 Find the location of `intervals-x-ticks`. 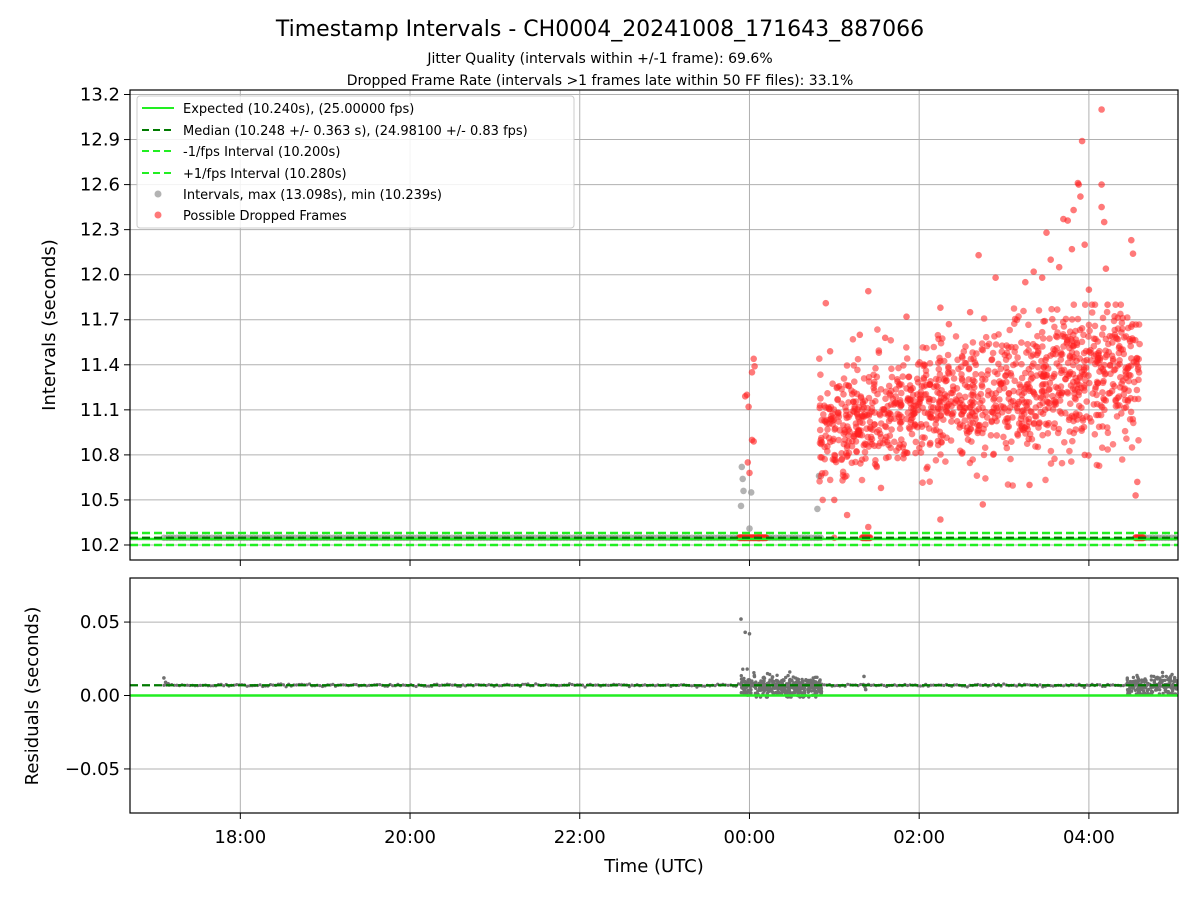

intervals-x-ticks is located at coordinates (664, 563).